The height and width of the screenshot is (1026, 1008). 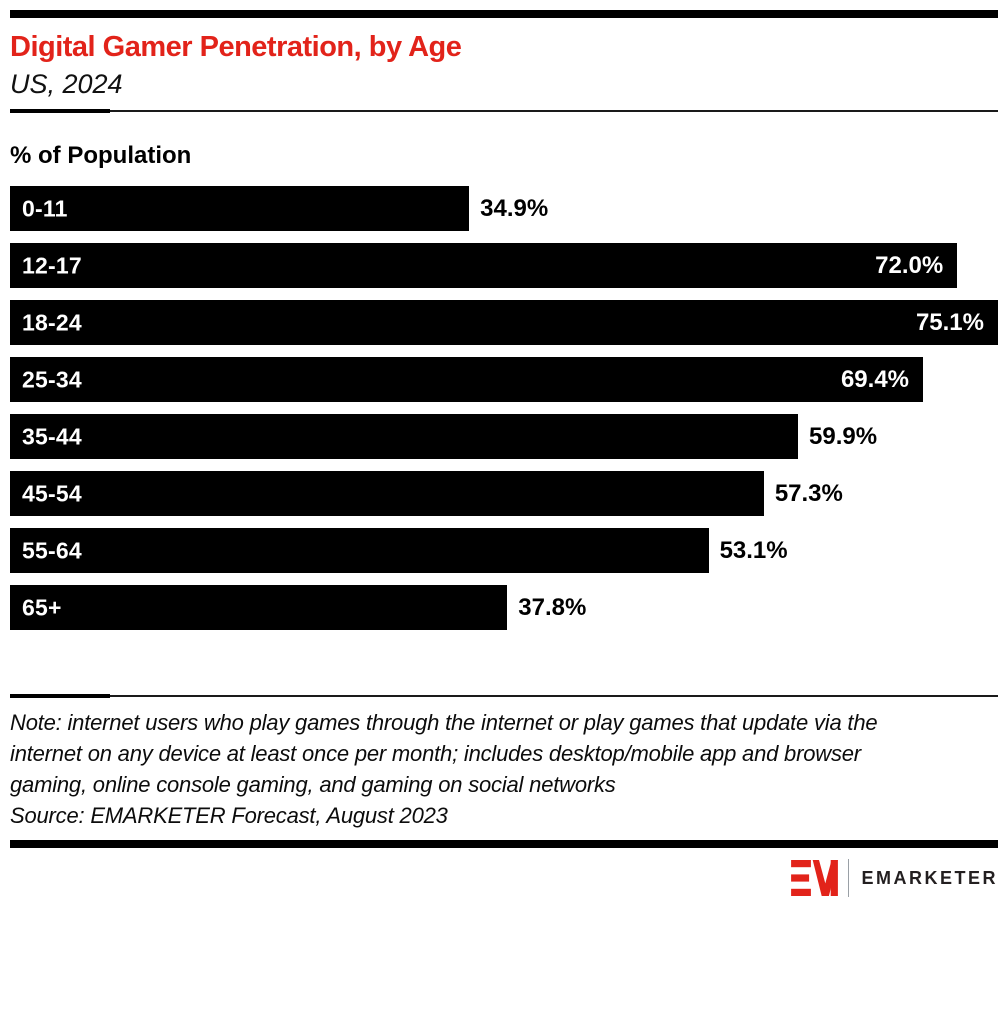 What do you see at coordinates (229, 815) in the screenshot?
I see `source-line: Source: EMARKETER Forecast, August 2023` at bounding box center [229, 815].